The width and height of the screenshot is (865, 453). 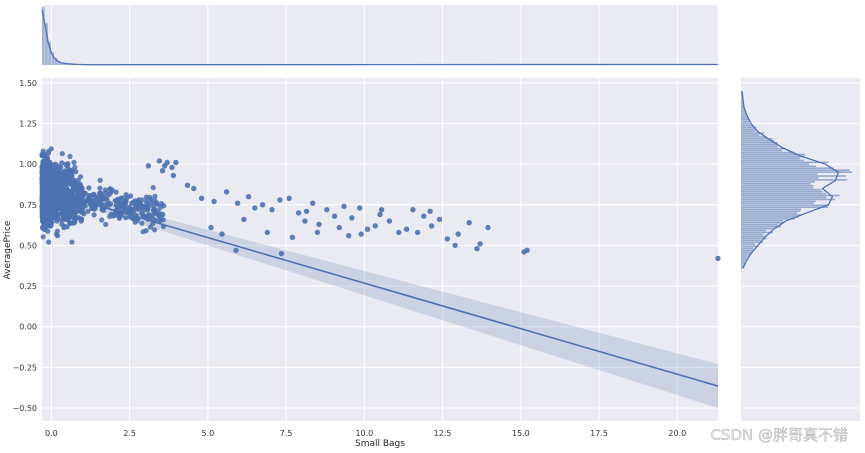 What do you see at coordinates (677, 433) in the screenshot?
I see `x-tick-label-8: 20.0` at bounding box center [677, 433].